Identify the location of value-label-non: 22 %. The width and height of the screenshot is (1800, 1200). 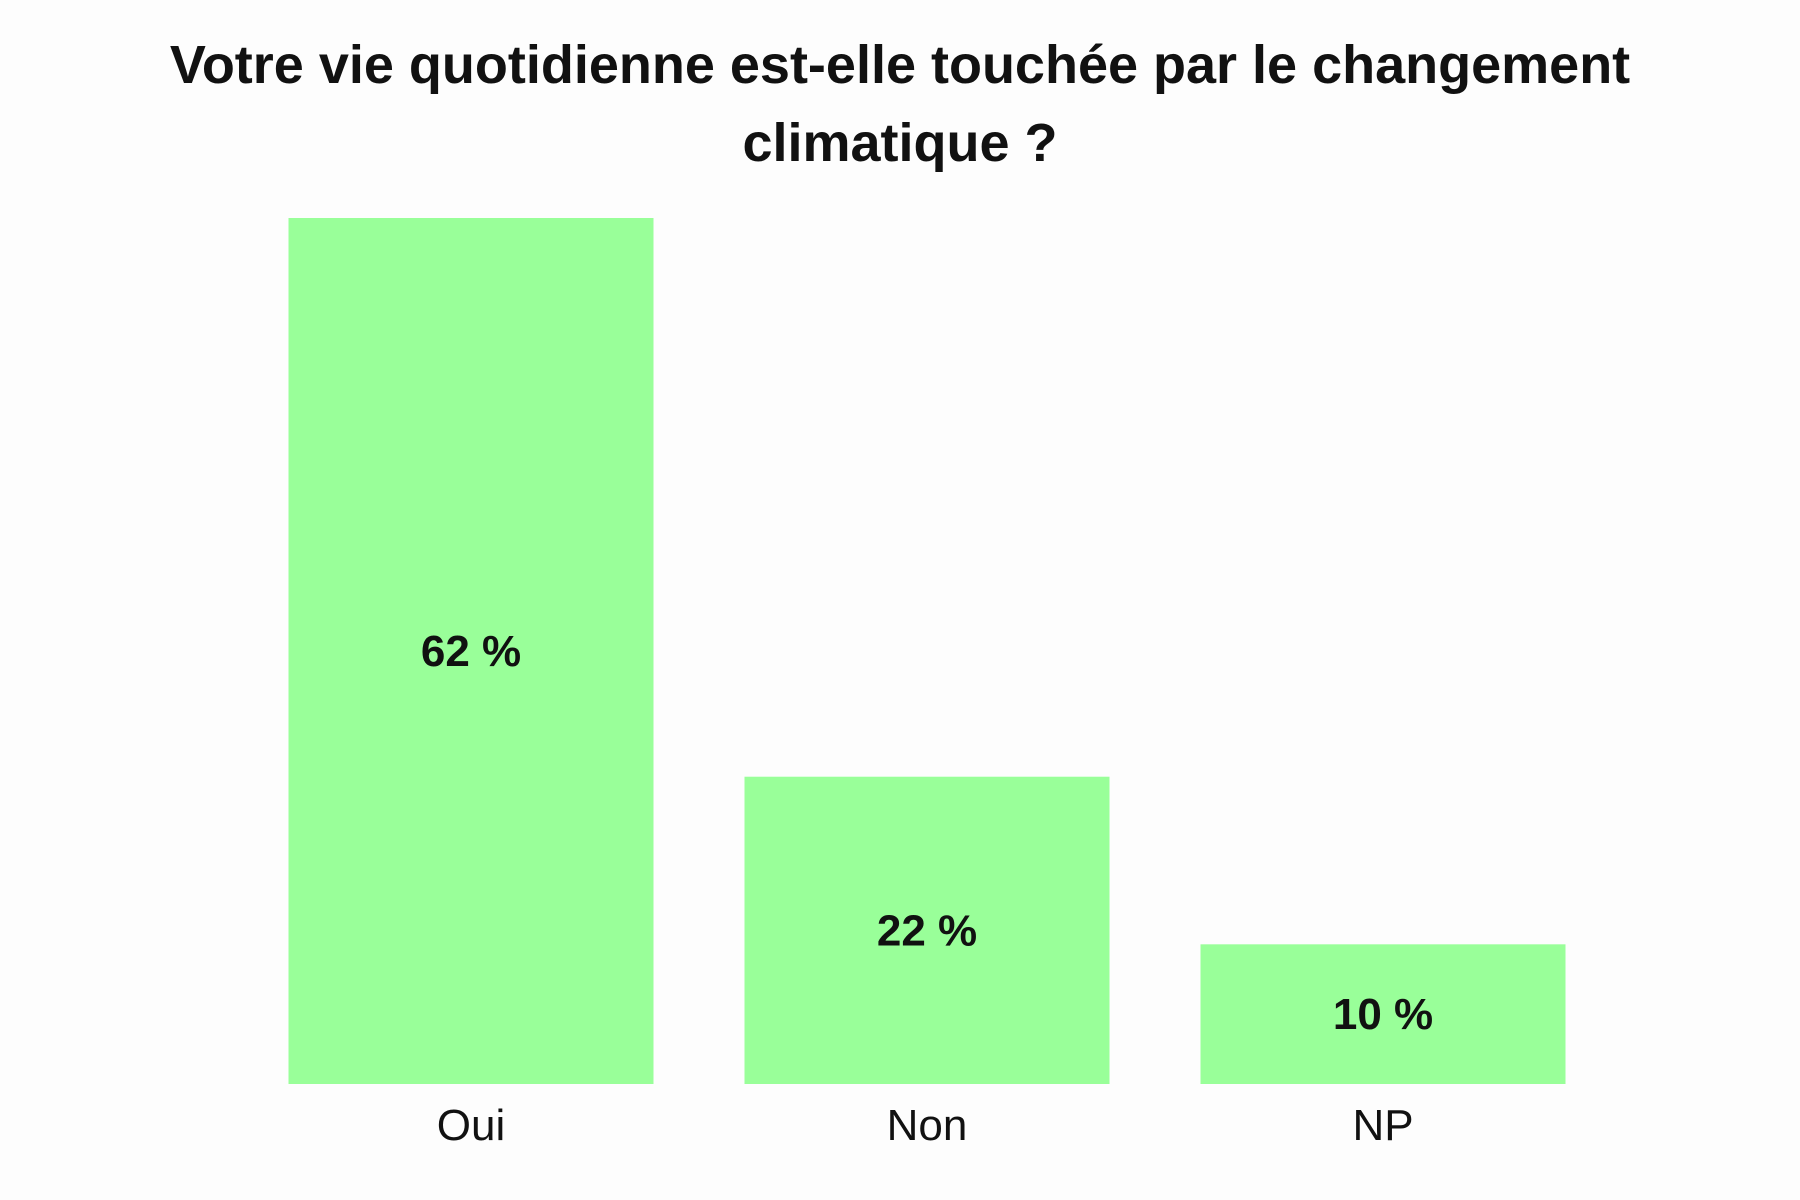
(927, 930).